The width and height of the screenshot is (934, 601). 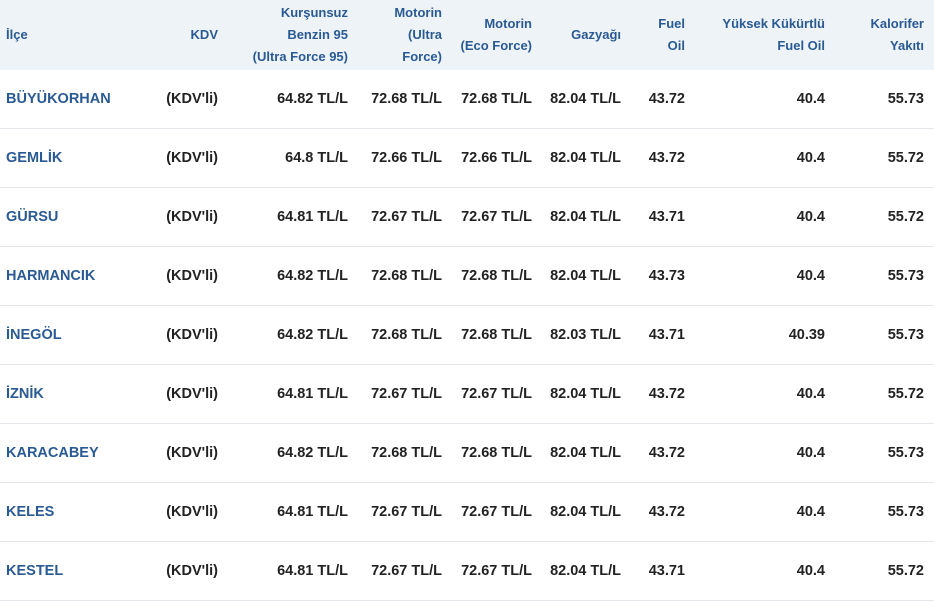 What do you see at coordinates (663, 35) in the screenshot?
I see `column-header-fuel-oil: Fuel Oil` at bounding box center [663, 35].